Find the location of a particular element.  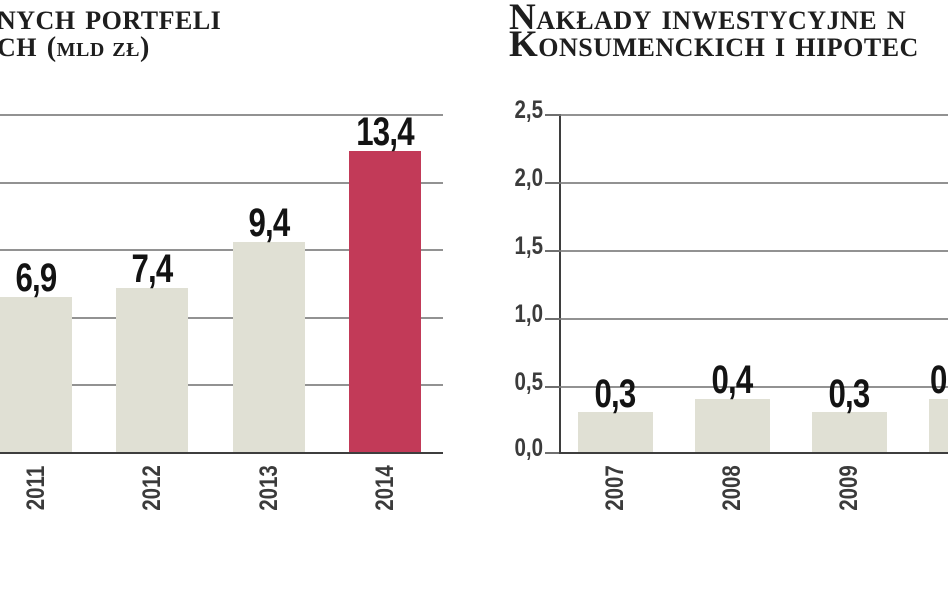

value-label-2012: 7,4 is located at coordinates (152, 269).